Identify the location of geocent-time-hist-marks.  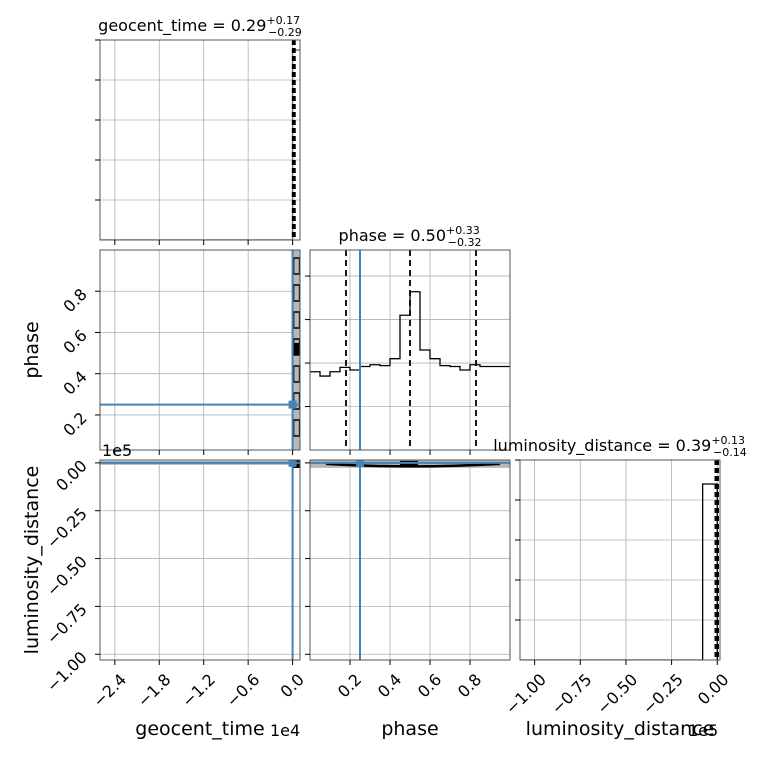
(200, 140).